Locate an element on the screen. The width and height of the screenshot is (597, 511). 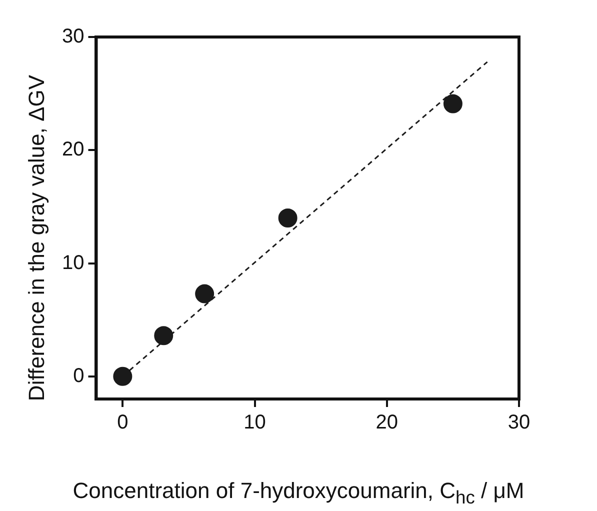
y-axis-title: Difference in the gray value, ΔGV is located at coordinates (37, 238).